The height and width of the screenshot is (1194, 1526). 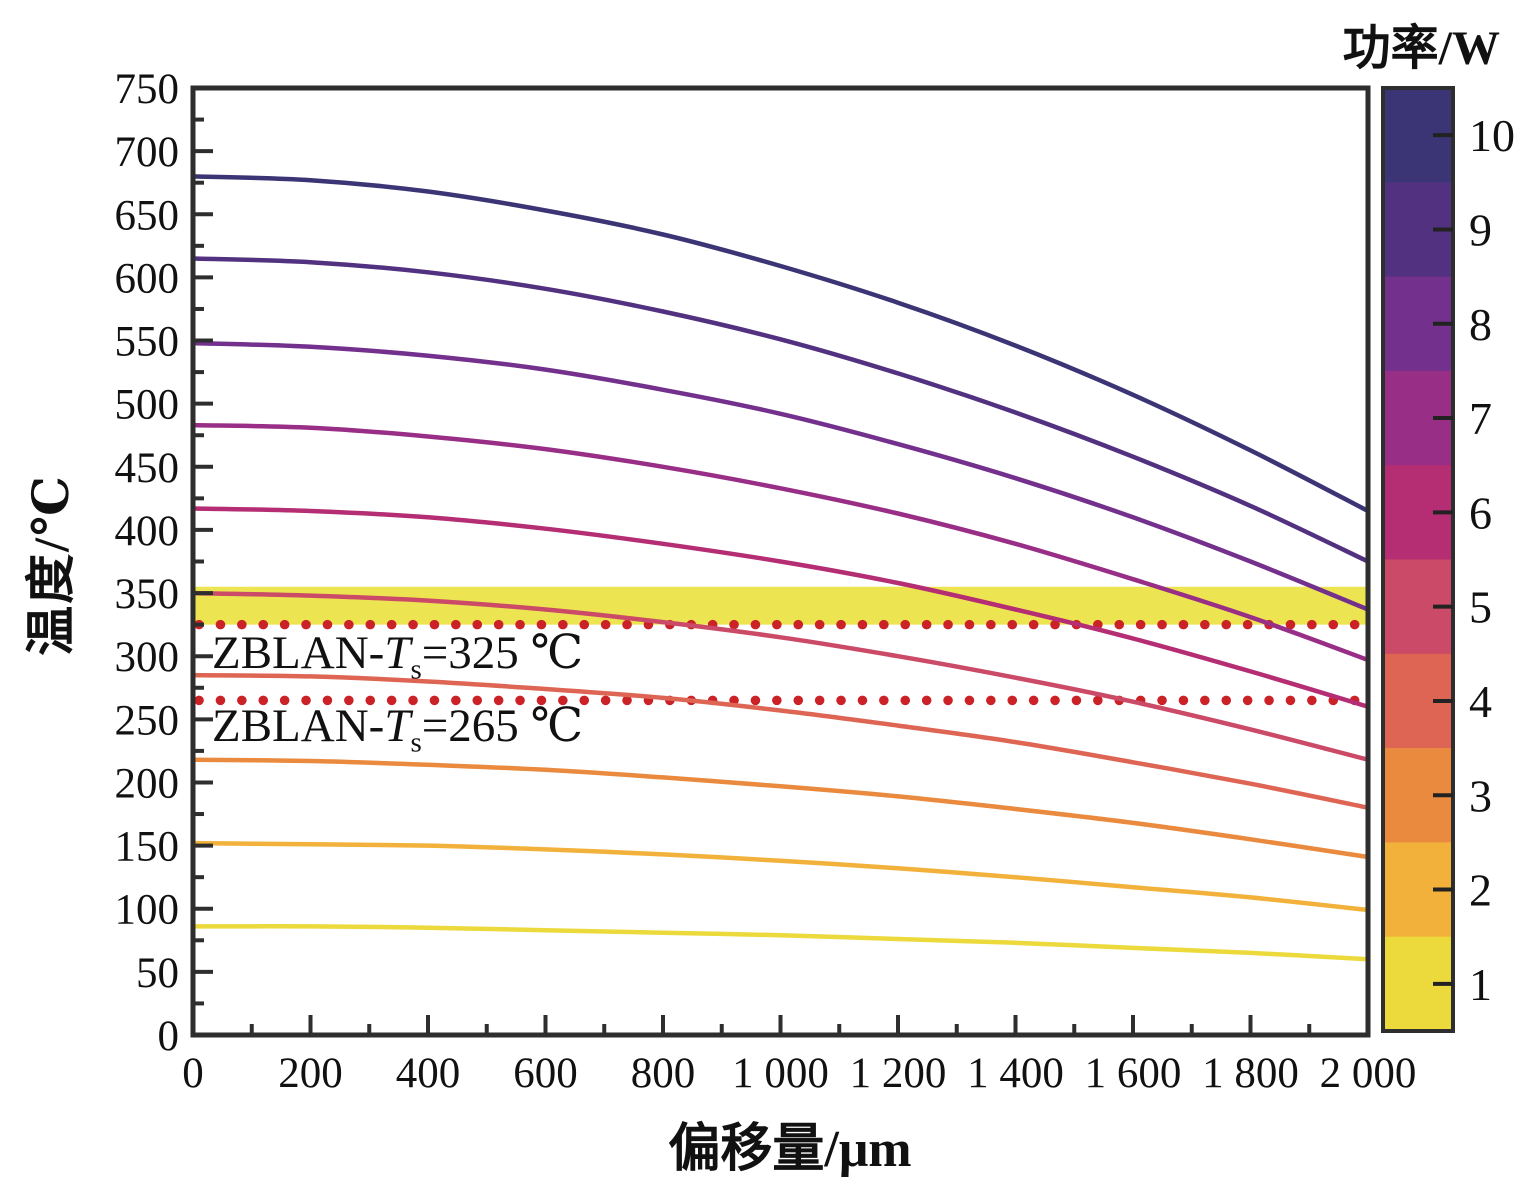 What do you see at coordinates (898, 1073) in the screenshot?
I see `x-tick-label-1200: 1 200` at bounding box center [898, 1073].